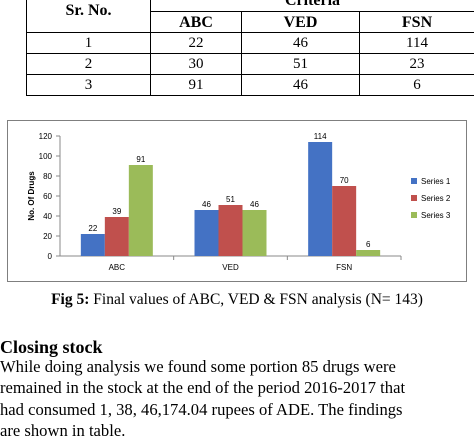 This screenshot has height=442, width=474. I want to click on y-axis-label: No. Of Drugs, so click(31, 196).